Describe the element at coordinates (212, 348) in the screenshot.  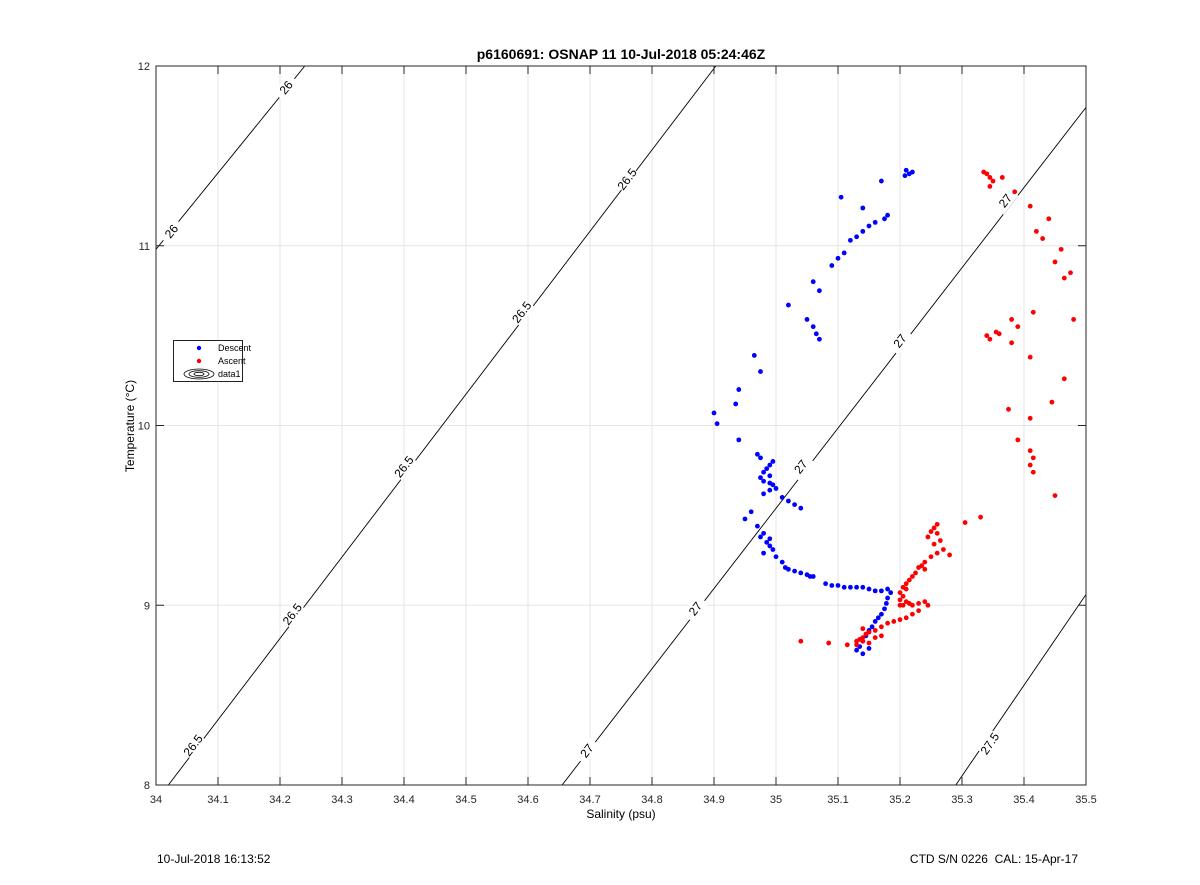
I see `legend-item-descent: Descent` at that location.